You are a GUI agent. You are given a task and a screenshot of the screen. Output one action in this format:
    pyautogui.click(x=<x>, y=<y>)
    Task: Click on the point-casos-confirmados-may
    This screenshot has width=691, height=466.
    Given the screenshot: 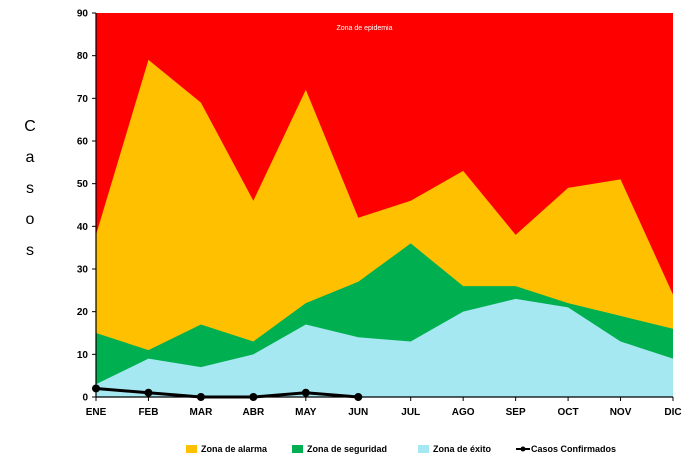 What is the action you would take?
    pyautogui.click(x=305, y=392)
    